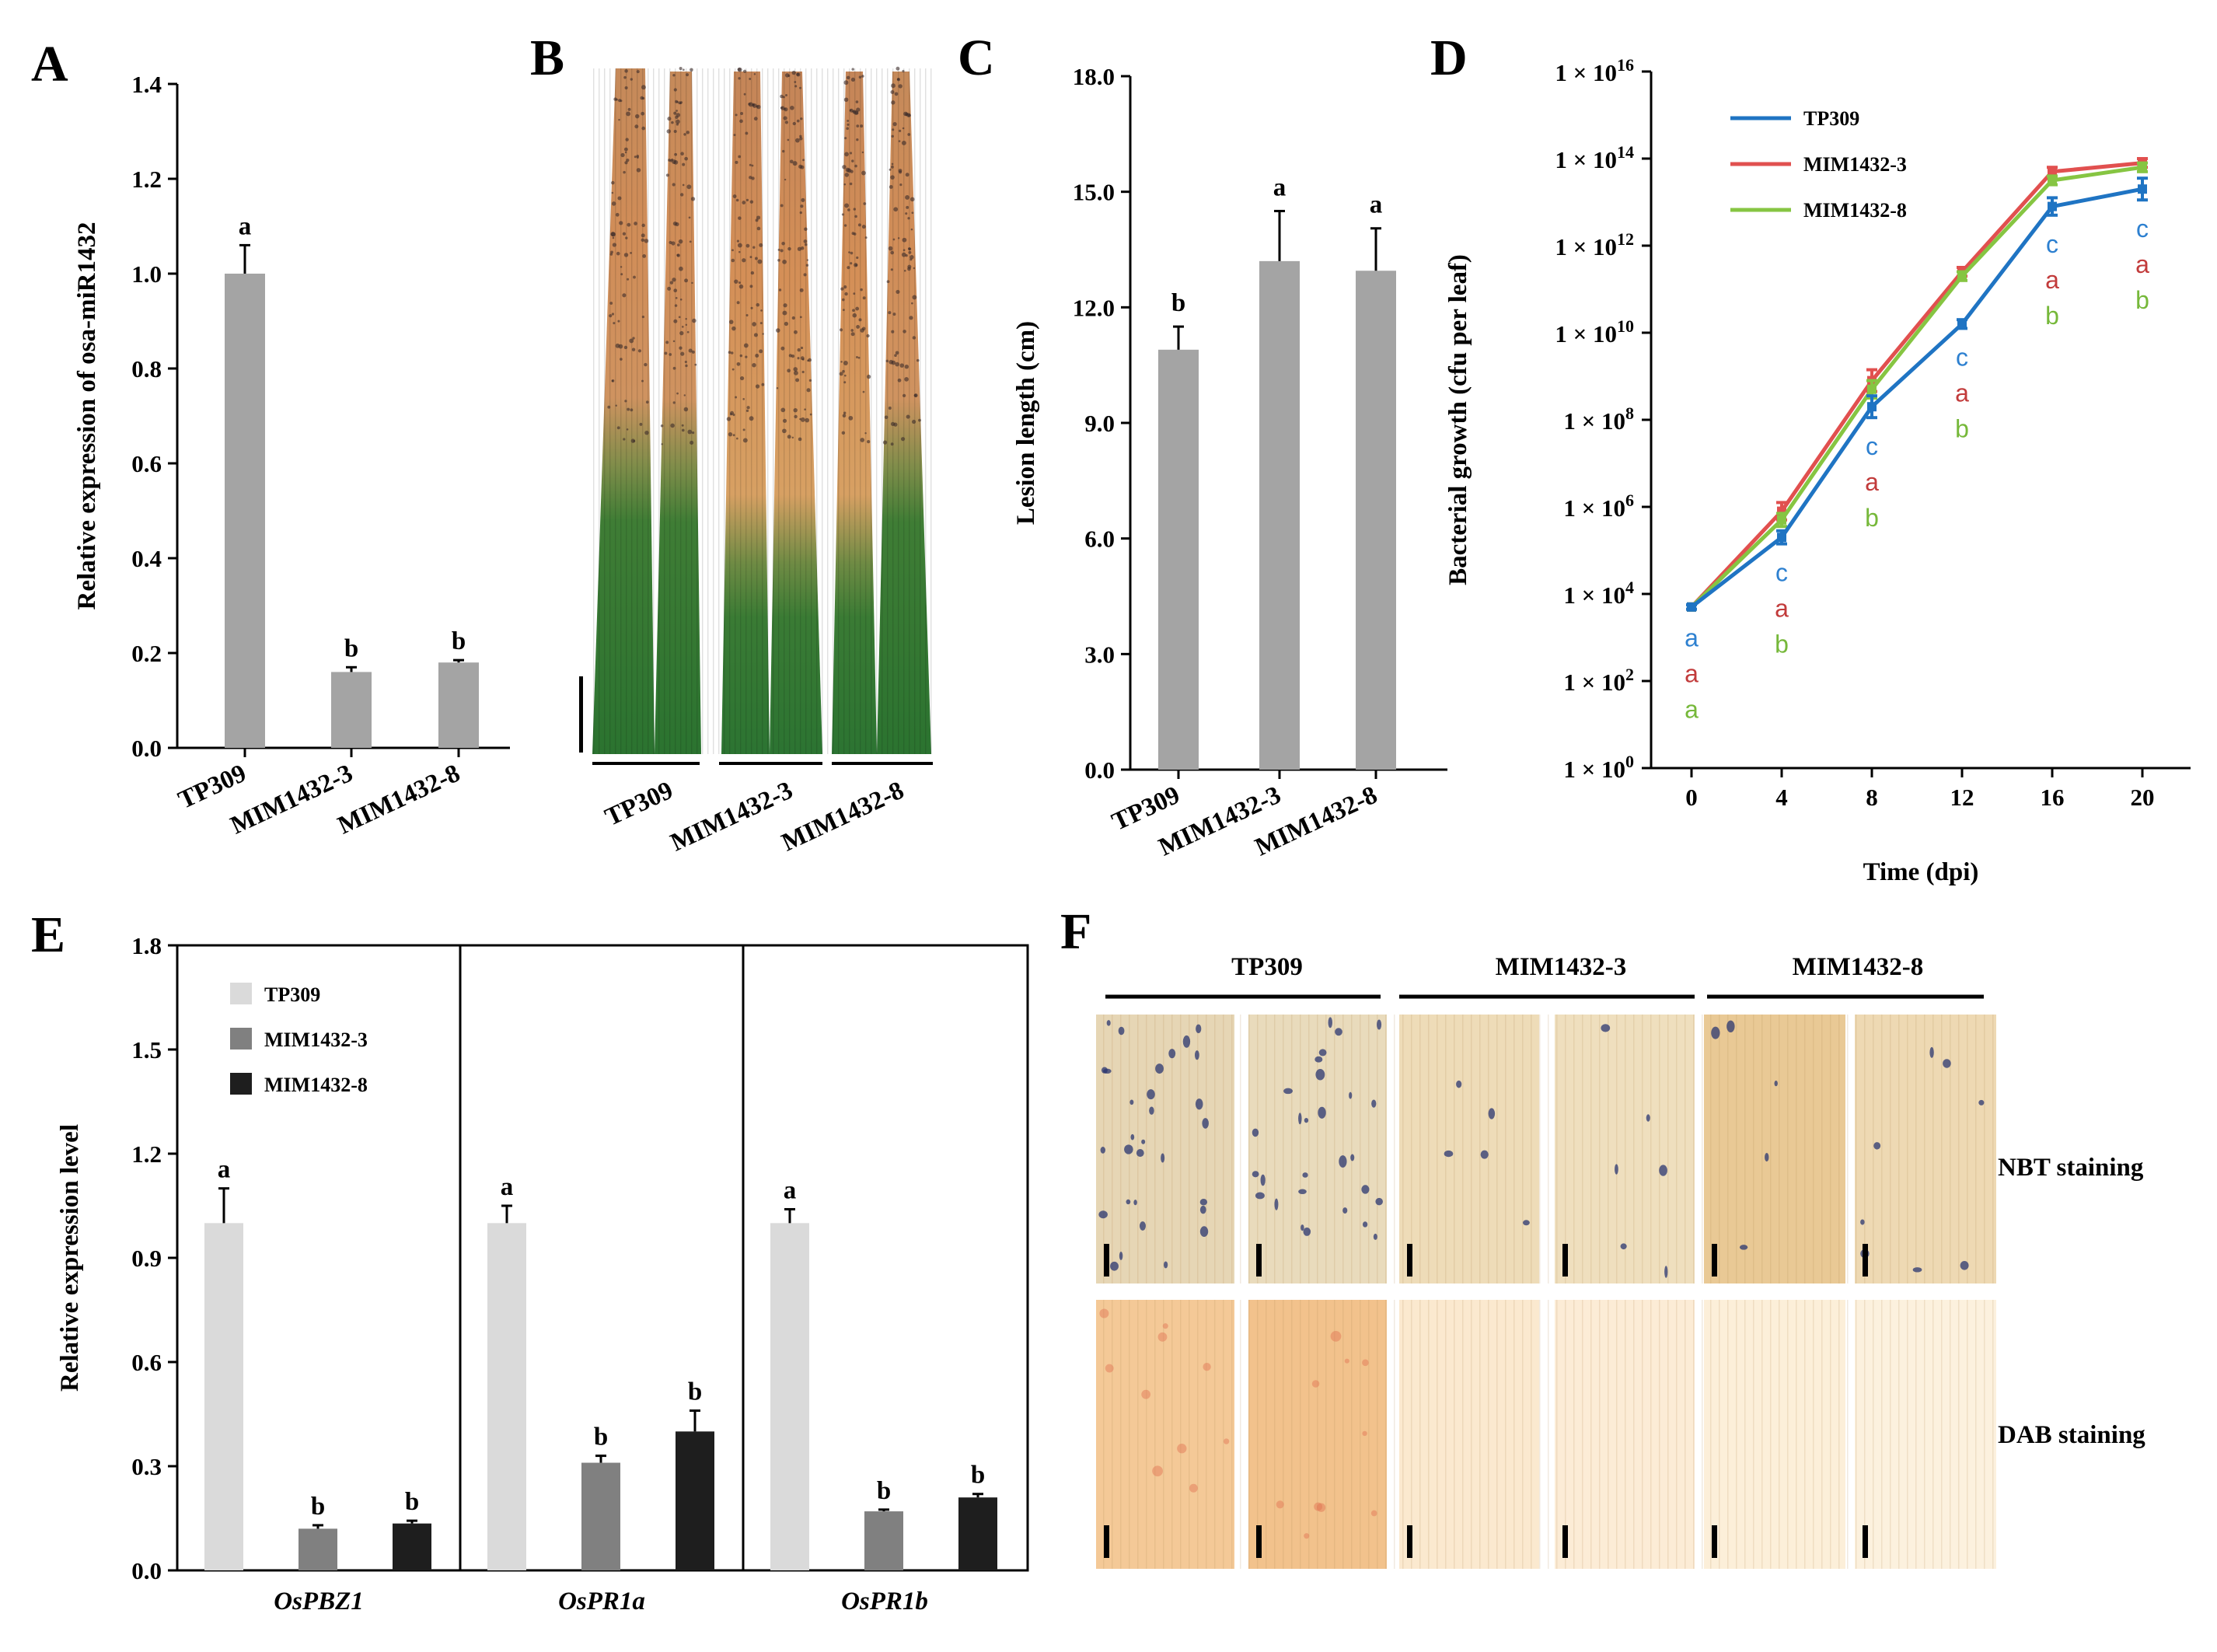 The image size is (2217, 1652). Describe the element at coordinates (1094, 307) in the screenshot. I see `y-tick-label-c: 12.0` at that location.